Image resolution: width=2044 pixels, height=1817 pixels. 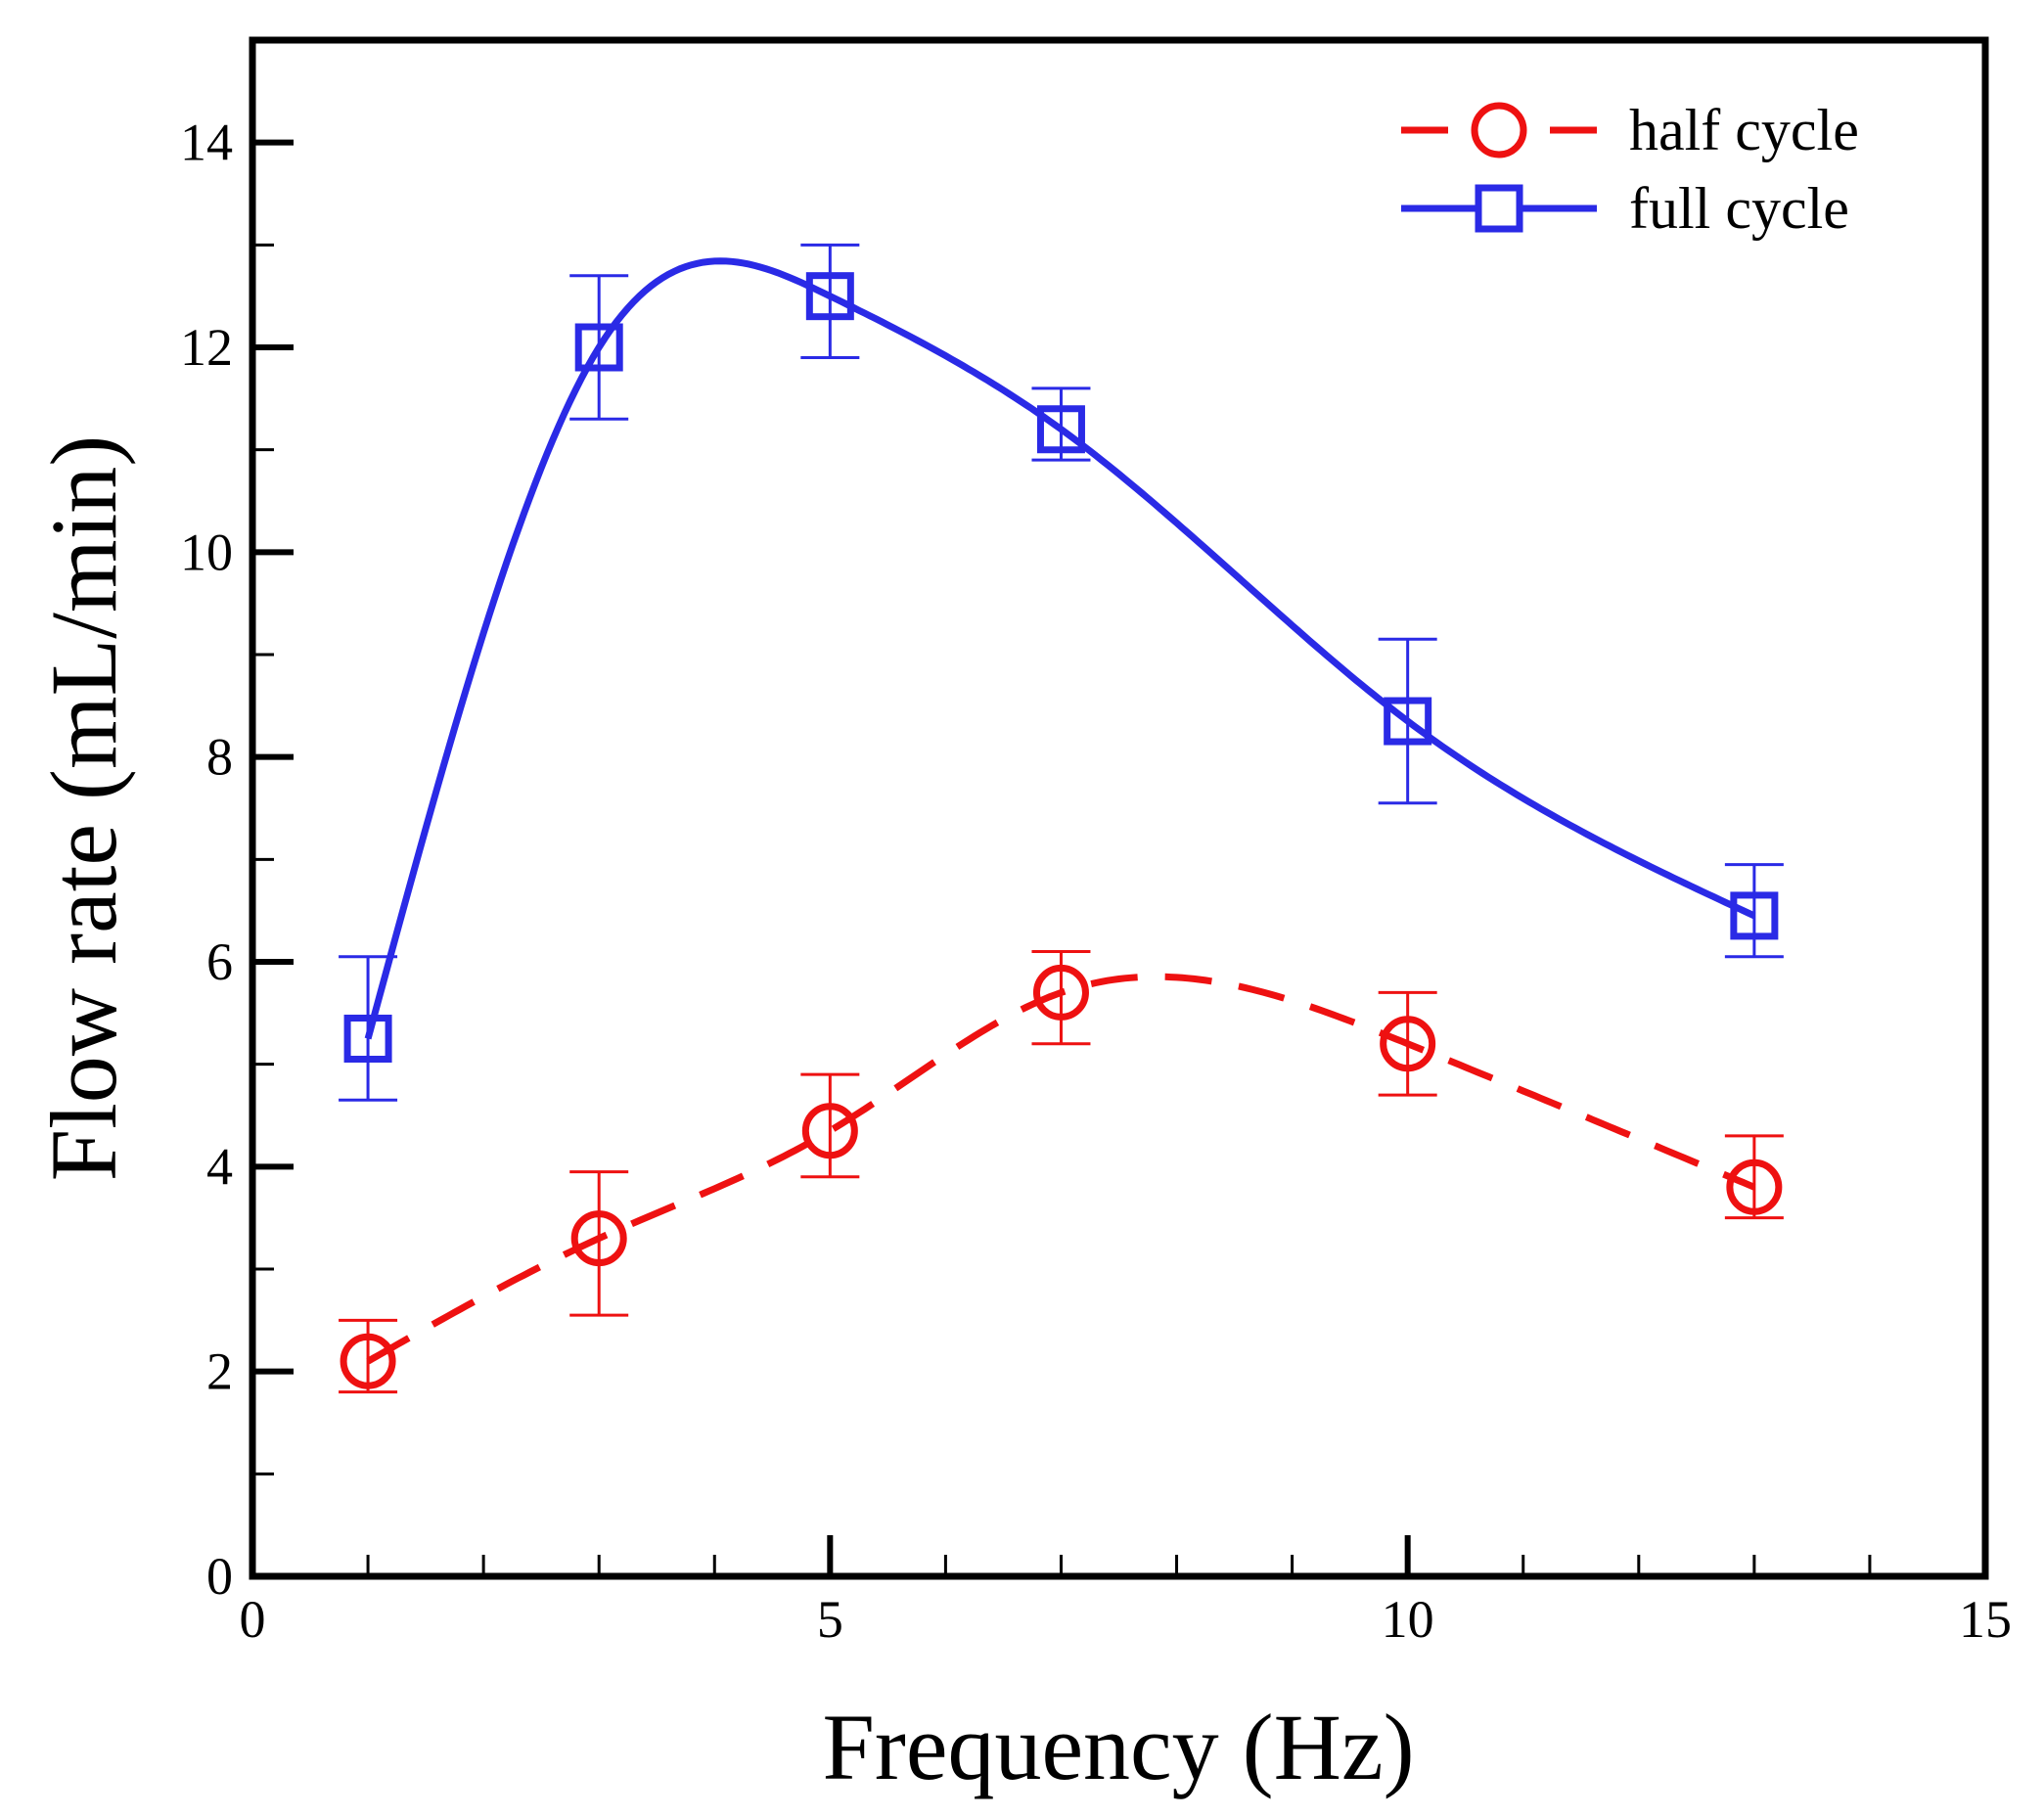 I want to click on y-tick-label: 0, so click(x=220, y=1576).